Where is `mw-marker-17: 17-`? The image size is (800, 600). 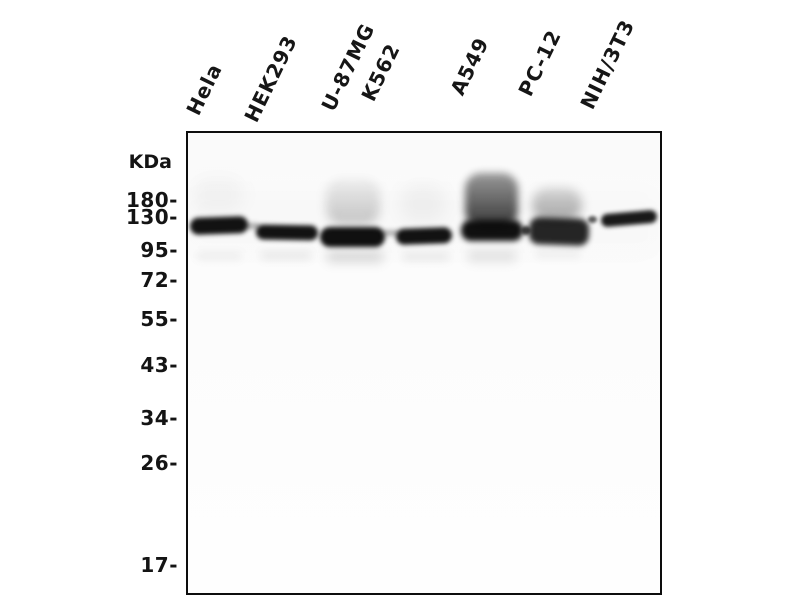
mw-marker-17: 17- is located at coordinates (159, 565).